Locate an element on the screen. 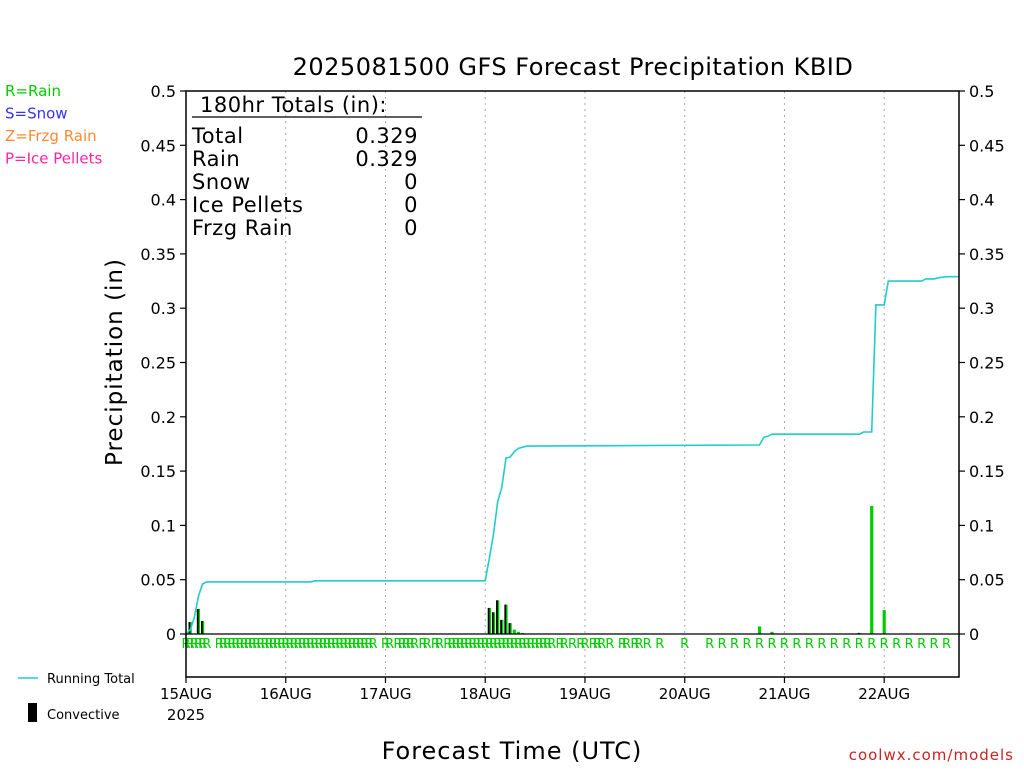  y-tick-label: 0.4 is located at coordinates (163, 200).